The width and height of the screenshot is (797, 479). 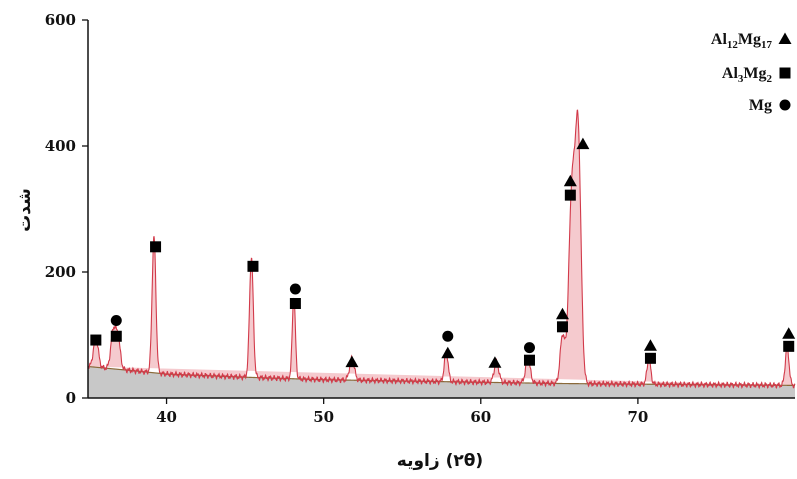 What do you see at coordinates (785, 38) in the screenshot?
I see `legend-triangle-icon` at bounding box center [785, 38].